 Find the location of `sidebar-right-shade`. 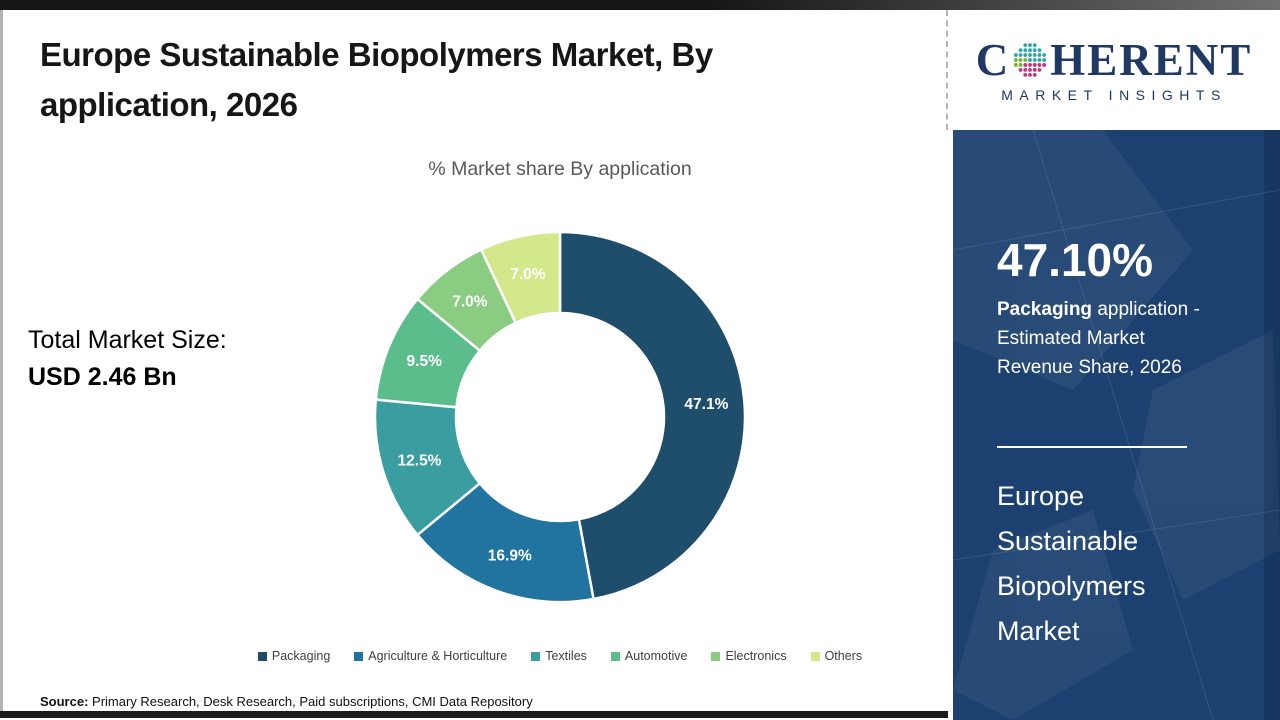

sidebar-right-shade is located at coordinates (1272, 425).